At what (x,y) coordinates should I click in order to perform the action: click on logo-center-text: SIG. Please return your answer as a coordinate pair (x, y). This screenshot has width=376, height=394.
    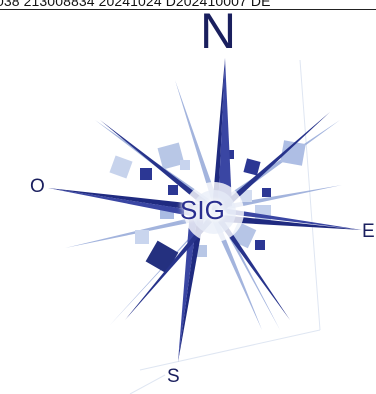
    Looking at the image, I should click on (202, 210).